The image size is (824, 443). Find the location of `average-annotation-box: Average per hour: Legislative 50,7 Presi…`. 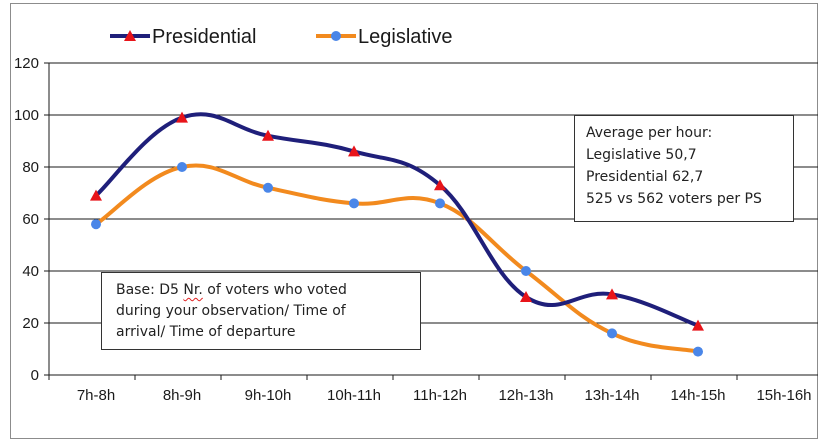

average-annotation-box: Average per hour: Legislative 50,7 Presi… is located at coordinates (684, 168).